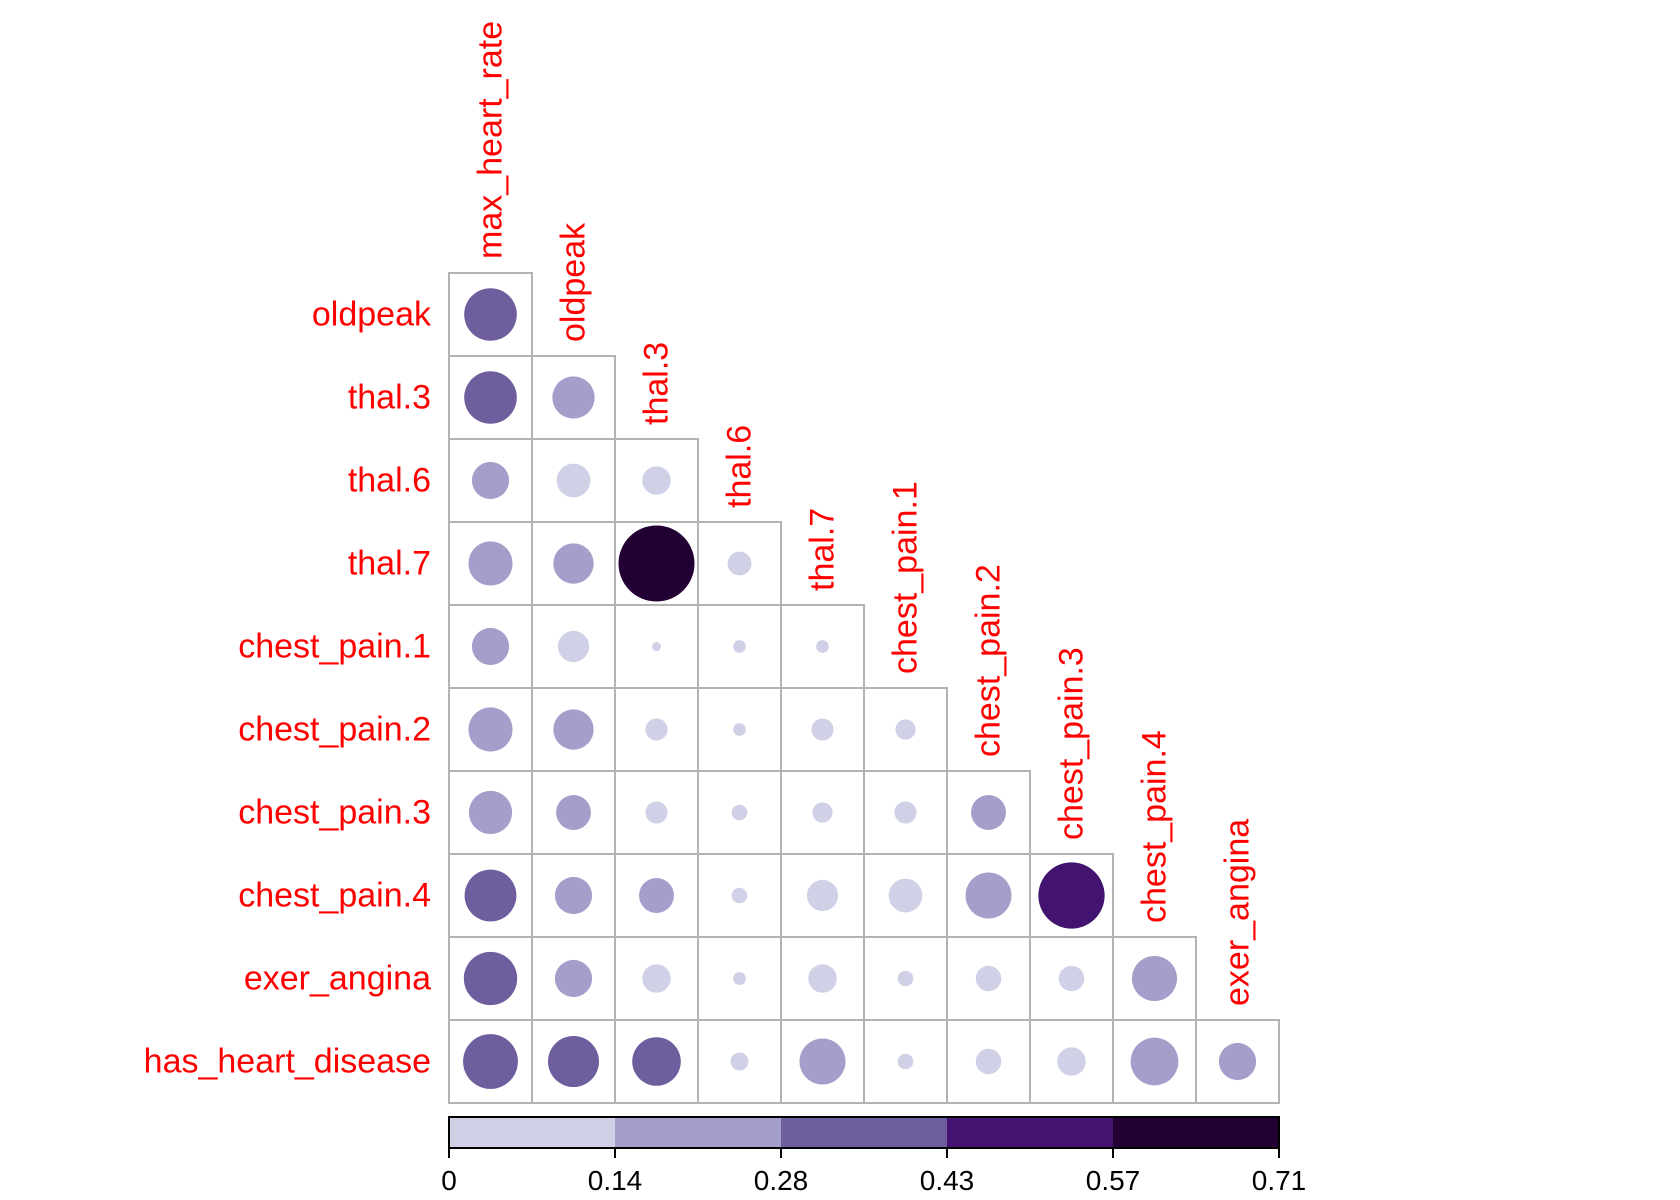 The image size is (1680, 1200). Describe the element at coordinates (490, 729) in the screenshot. I see `corr-circle-chest_pain.2-max_heart_rate` at that location.